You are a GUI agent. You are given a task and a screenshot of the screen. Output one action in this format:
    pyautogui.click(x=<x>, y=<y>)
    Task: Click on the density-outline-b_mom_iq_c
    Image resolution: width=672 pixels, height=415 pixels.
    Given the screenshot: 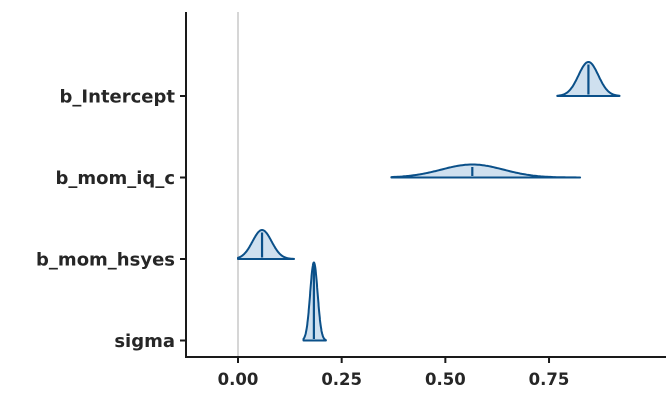 What is the action you would take?
    pyautogui.click(x=486, y=171)
    